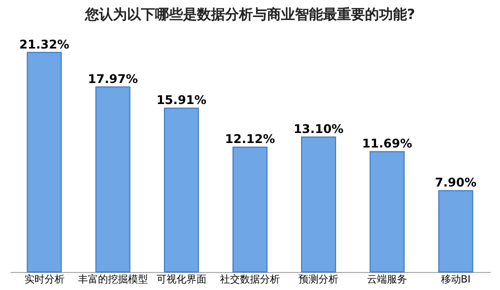 This screenshot has width=500, height=290. I want to click on data-label: 13.10%, so click(319, 129).